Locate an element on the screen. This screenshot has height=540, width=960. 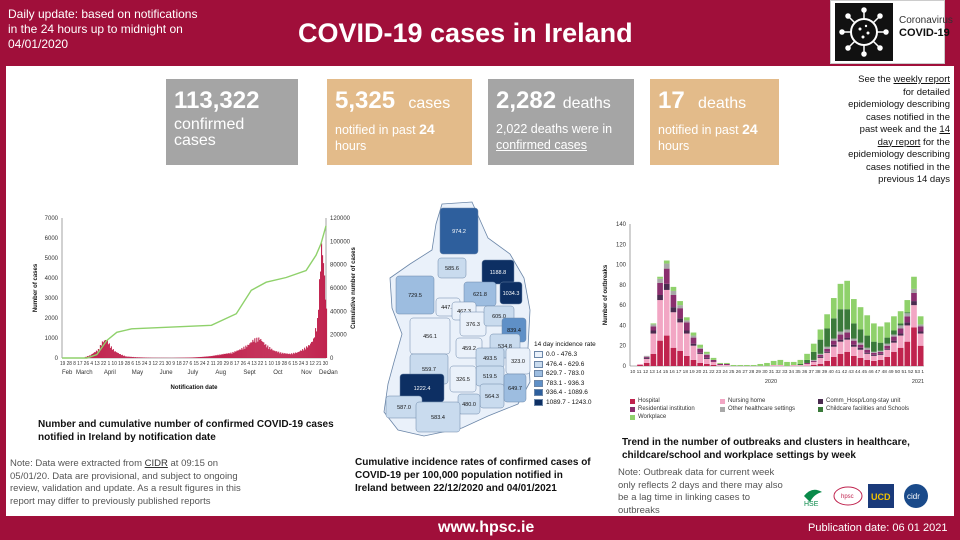
confirmed-cases-link: confirmed cases is located at coordinates (542, 145).